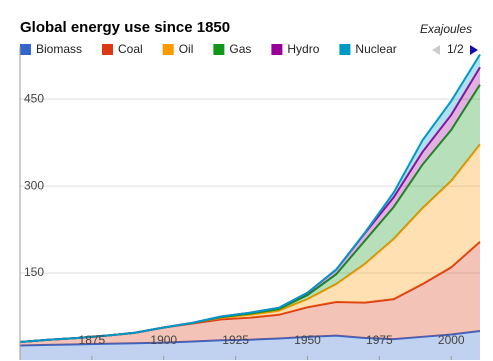  What do you see at coordinates (379, 340) in the screenshot?
I see `x-tick-label: 1975` at bounding box center [379, 340].